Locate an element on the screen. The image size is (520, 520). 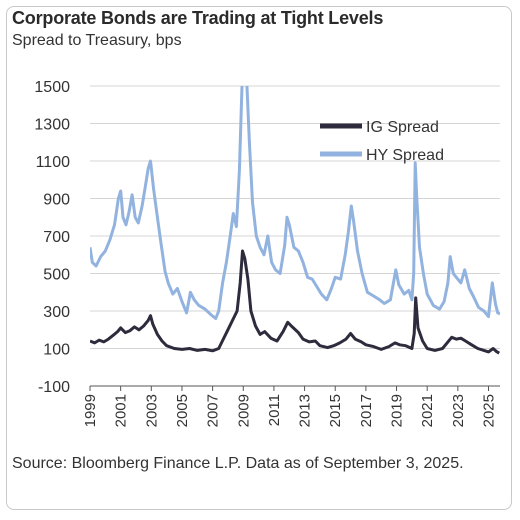
legend-label-ig: IG Spread is located at coordinates (402, 127).